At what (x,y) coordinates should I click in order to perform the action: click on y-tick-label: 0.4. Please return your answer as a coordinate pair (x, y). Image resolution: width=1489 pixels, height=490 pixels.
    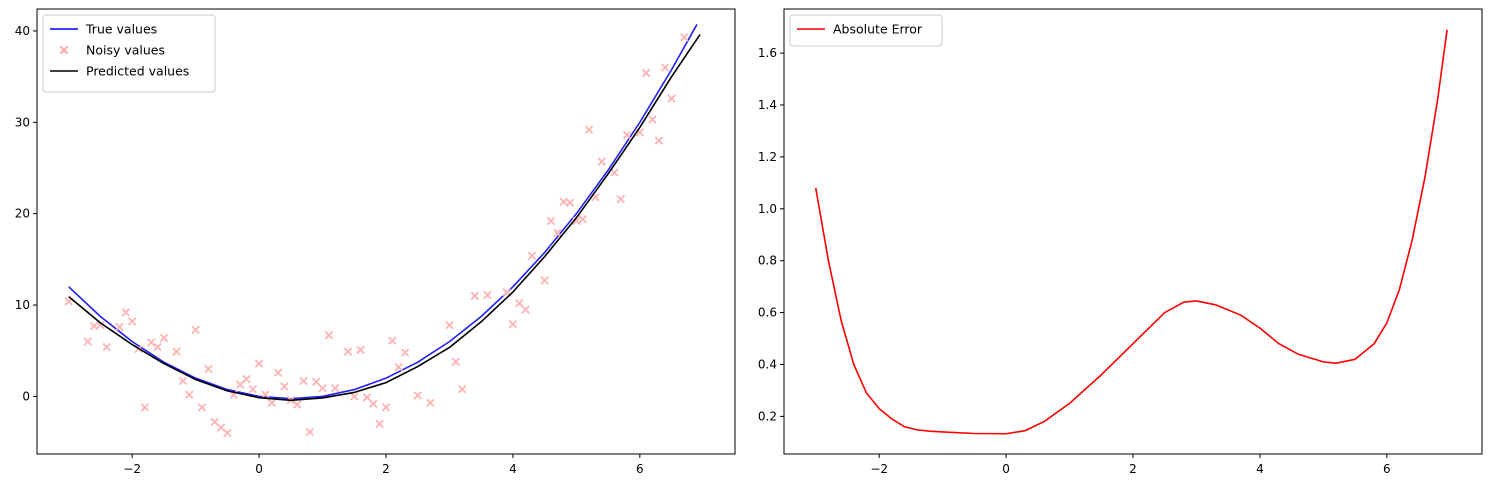
    Looking at the image, I should click on (767, 364).